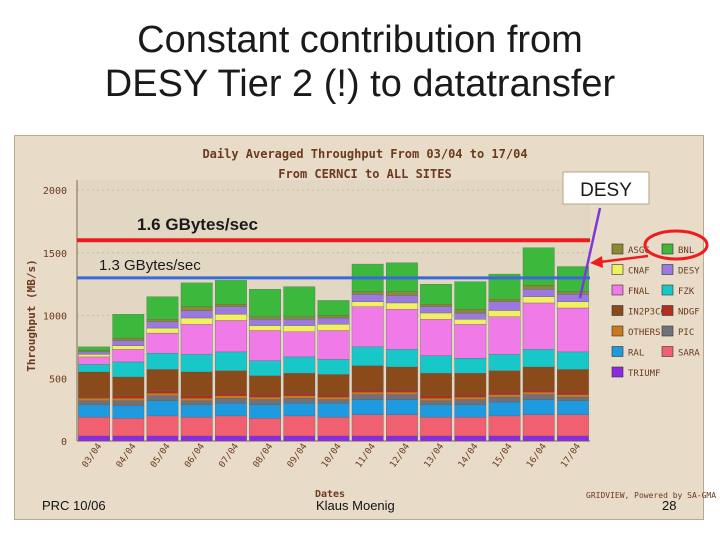  Describe the element at coordinates (150, 265) in the screenshot. I see `reference-label-1300: 1.3 GBytes/sec` at that location.